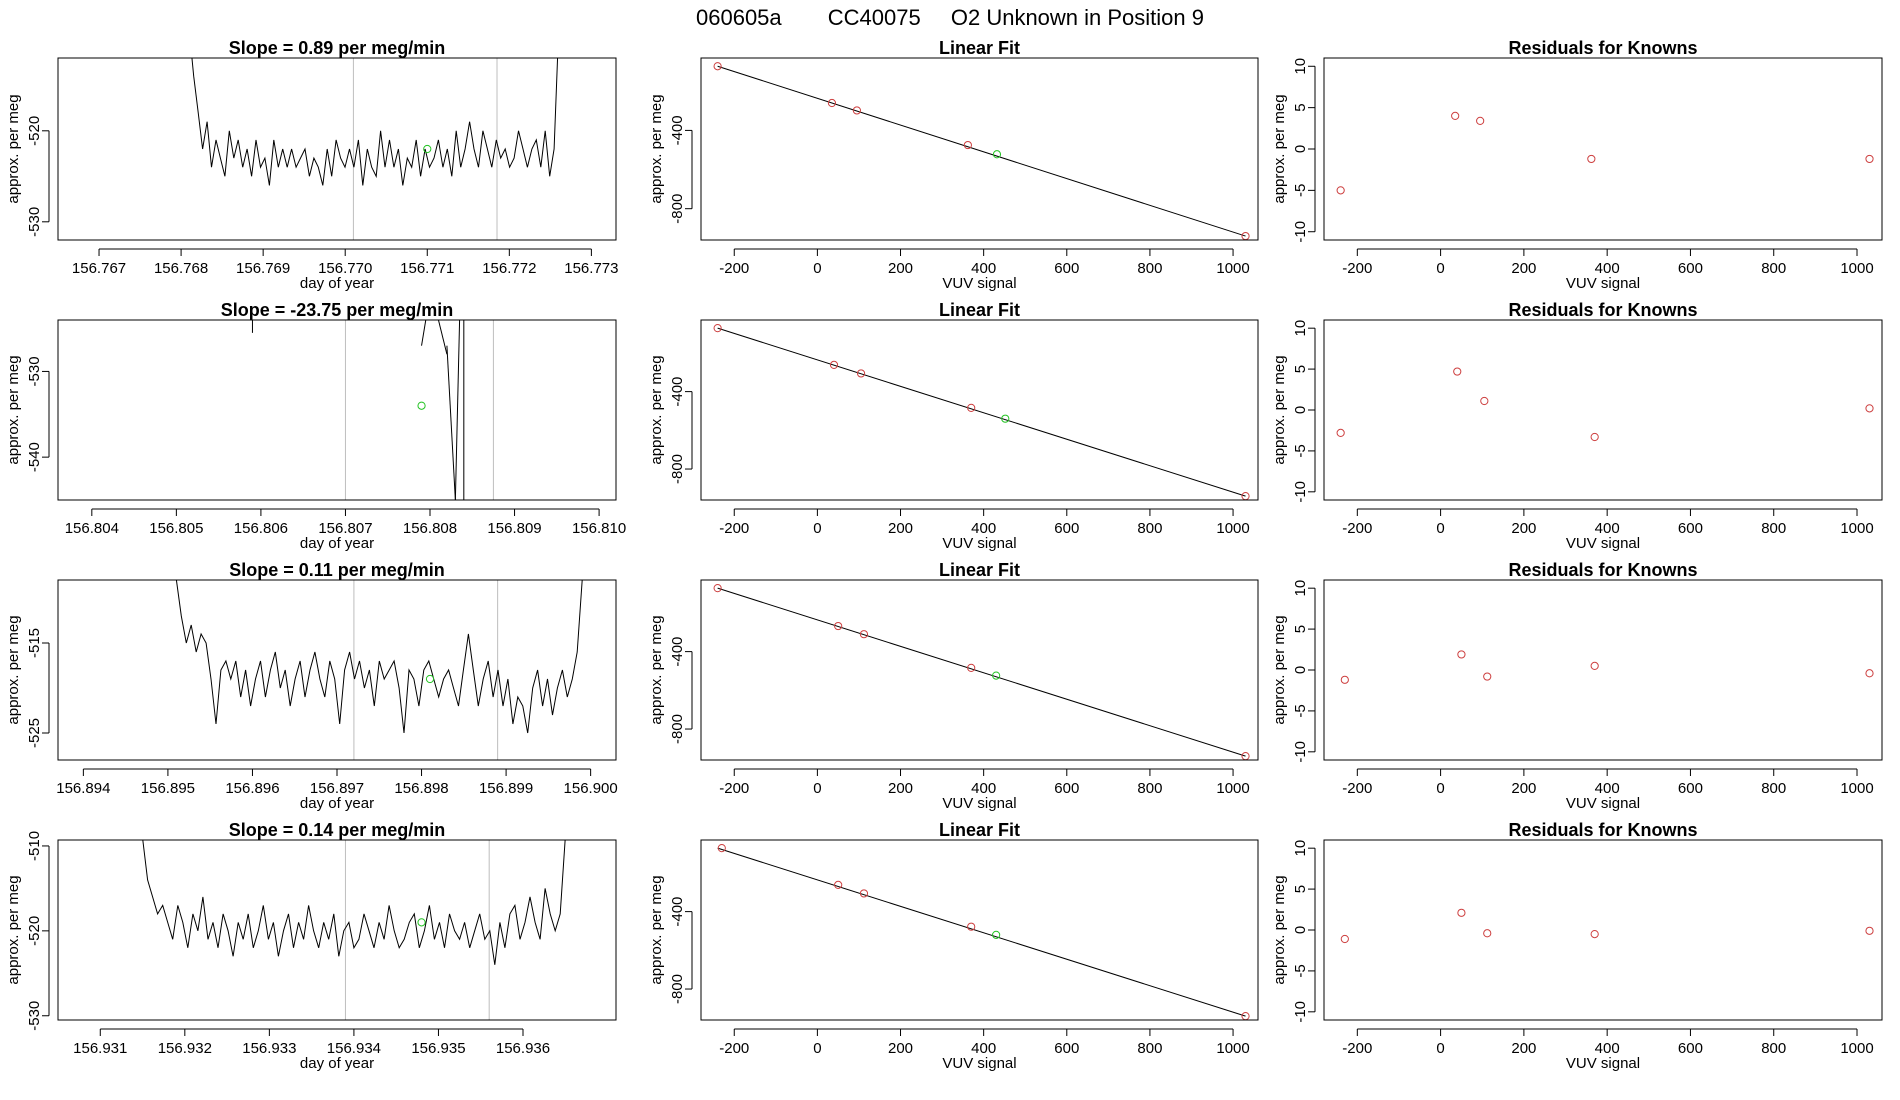 The height and width of the screenshot is (1100, 1900). I want to click on x-tick-label: 156.899, so click(506, 788).